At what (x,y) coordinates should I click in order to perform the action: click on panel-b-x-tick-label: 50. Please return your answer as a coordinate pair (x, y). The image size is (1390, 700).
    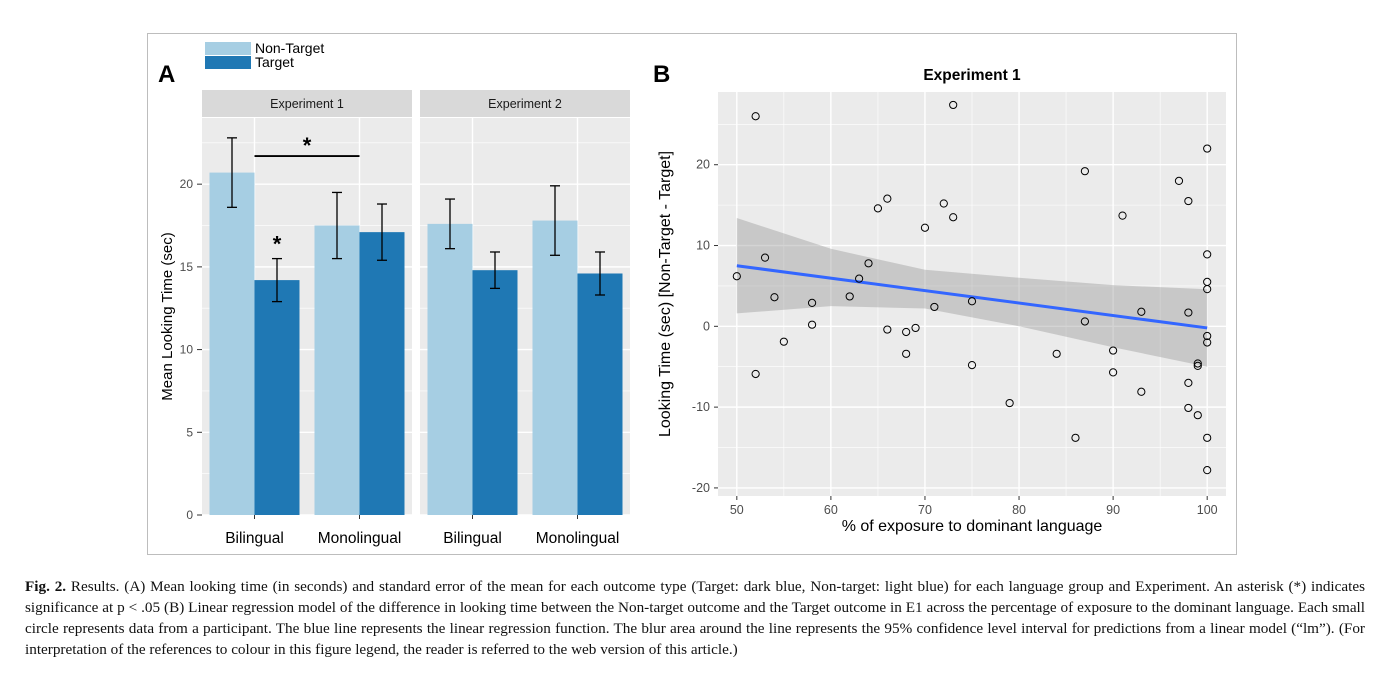
    Looking at the image, I should click on (737, 510).